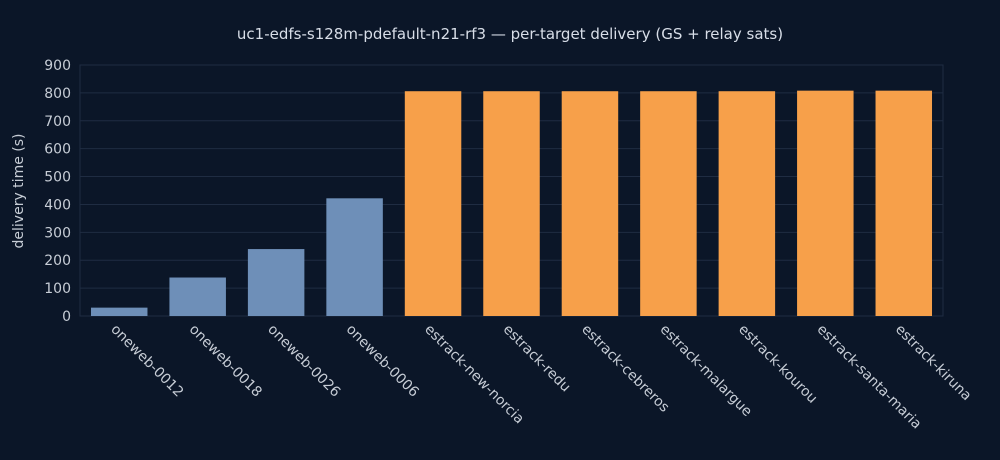 This screenshot has width=1000, height=460. Describe the element at coordinates (57, 150) in the screenshot. I see `y-tick-label: 600` at that location.